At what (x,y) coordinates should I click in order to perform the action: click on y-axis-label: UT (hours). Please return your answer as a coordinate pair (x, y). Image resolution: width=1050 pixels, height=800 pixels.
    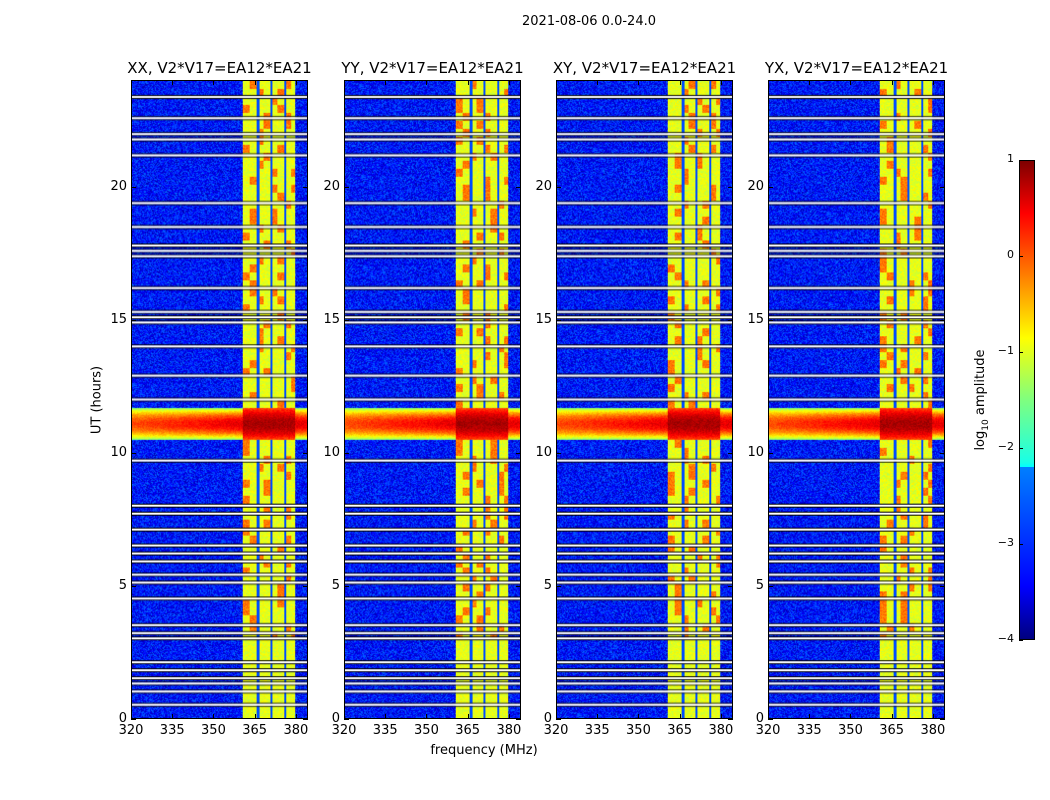
    Looking at the image, I should click on (97, 400).